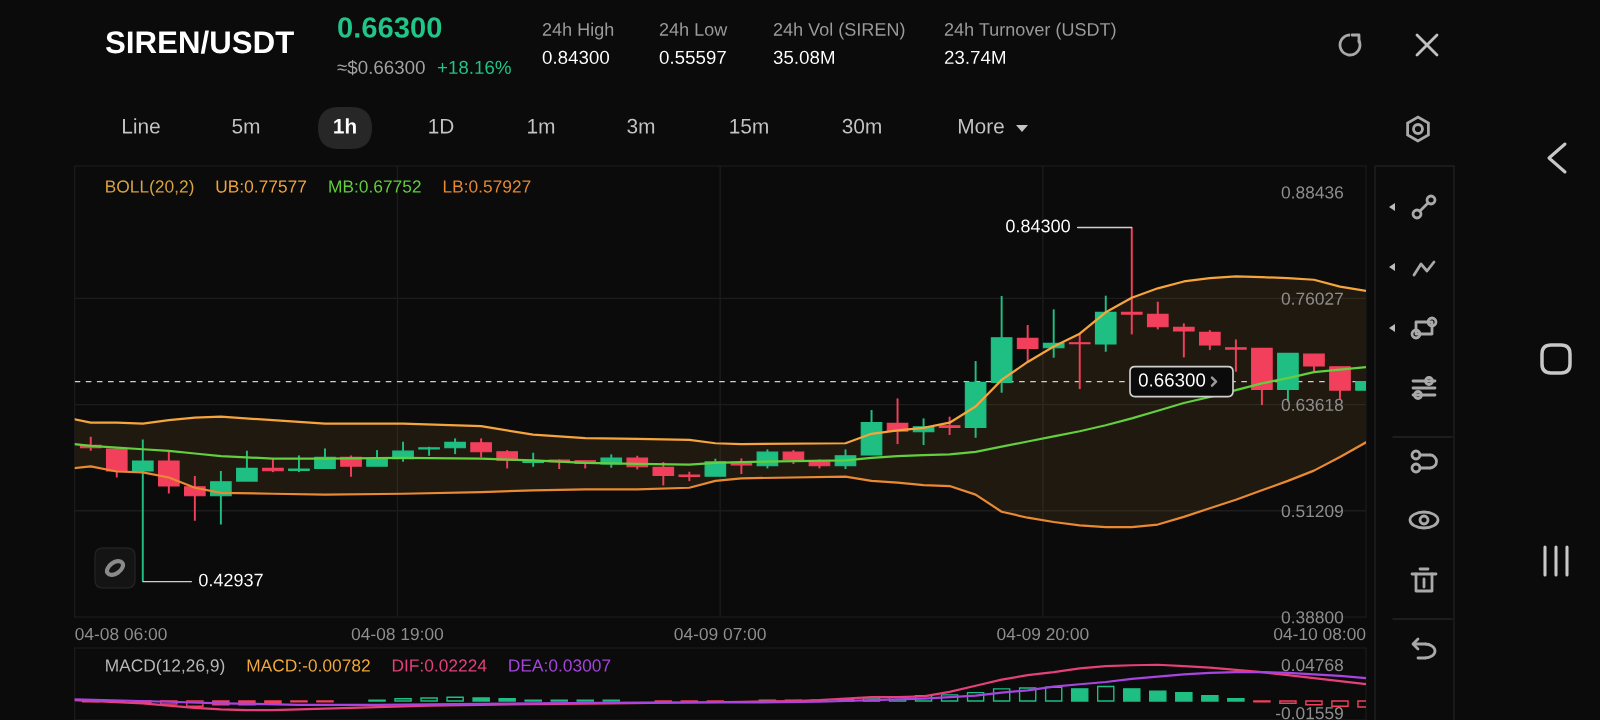  I want to click on y-tick-label: 0.38800, so click(1312, 617).